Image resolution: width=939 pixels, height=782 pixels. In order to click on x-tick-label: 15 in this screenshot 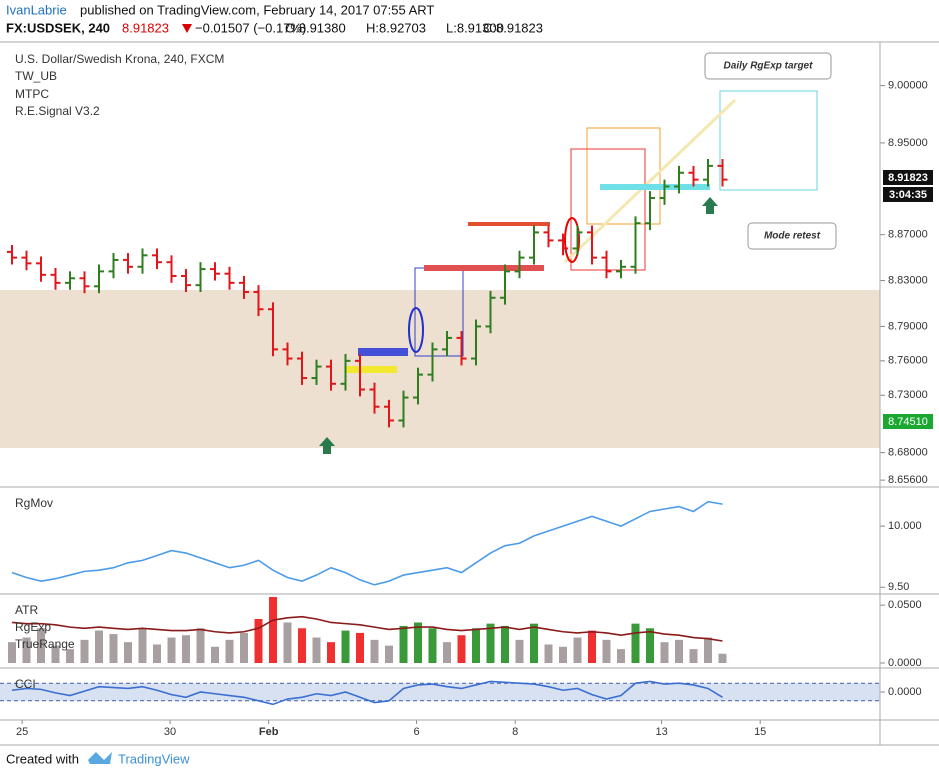, I will do `click(760, 732)`.